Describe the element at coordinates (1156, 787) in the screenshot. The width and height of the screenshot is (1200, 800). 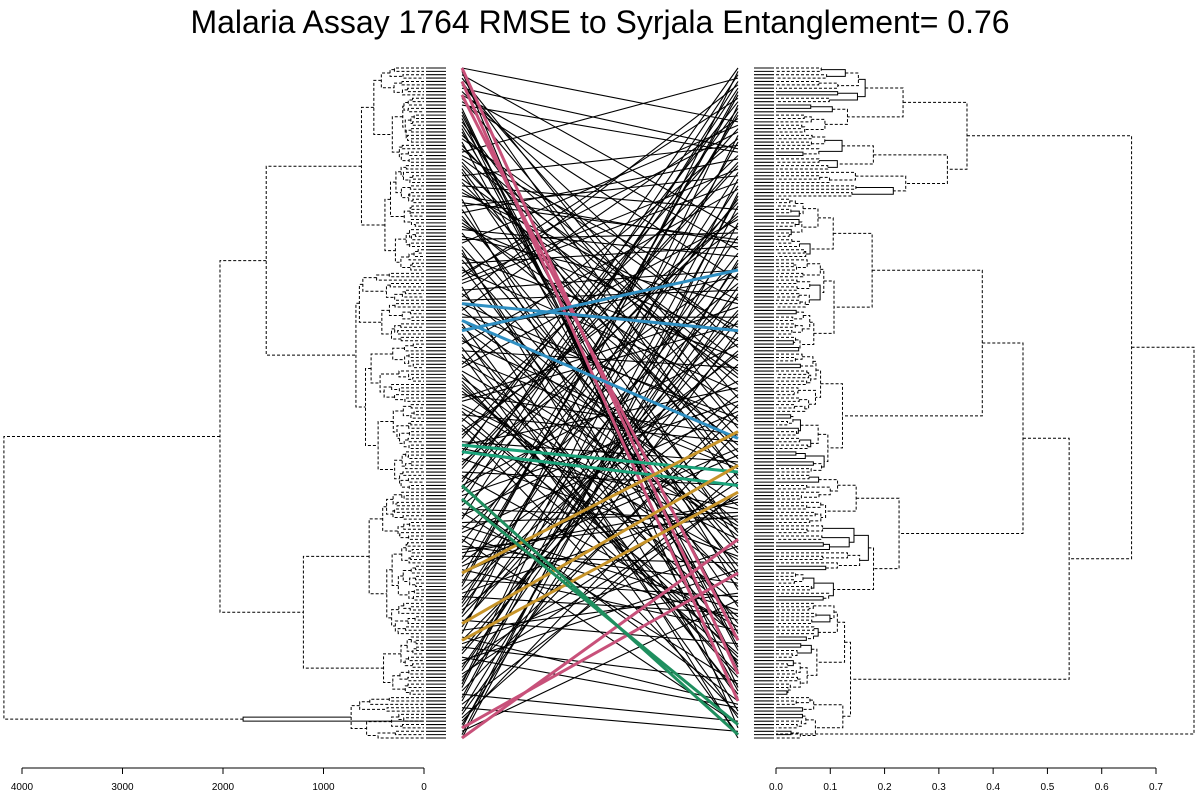
I see `right-axis-tick-label: 0.7` at that location.